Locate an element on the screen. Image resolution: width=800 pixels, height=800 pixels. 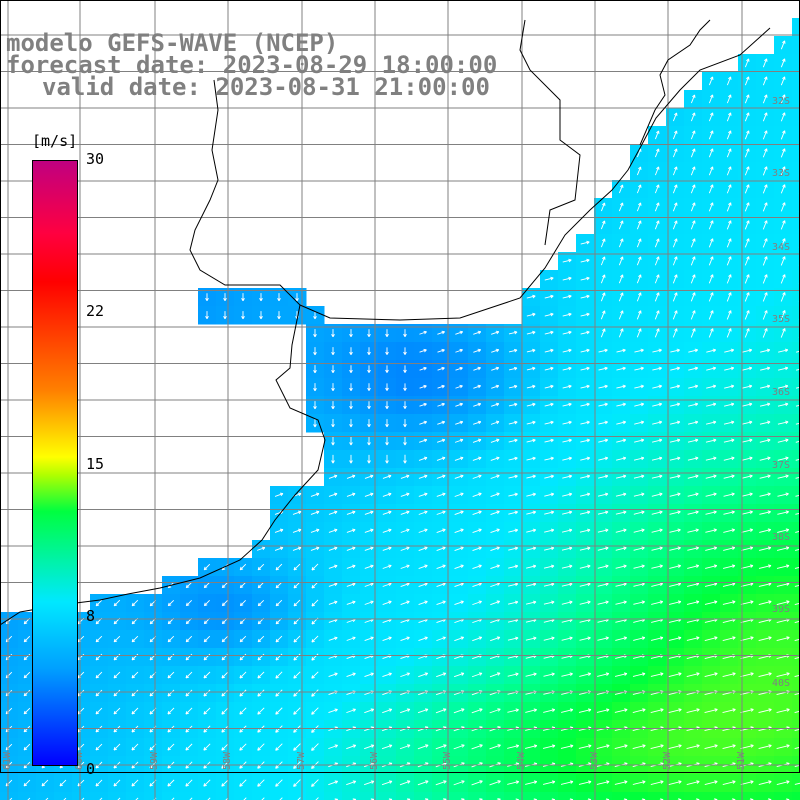
longitude-label: 51W is located at coordinates (741, 760).